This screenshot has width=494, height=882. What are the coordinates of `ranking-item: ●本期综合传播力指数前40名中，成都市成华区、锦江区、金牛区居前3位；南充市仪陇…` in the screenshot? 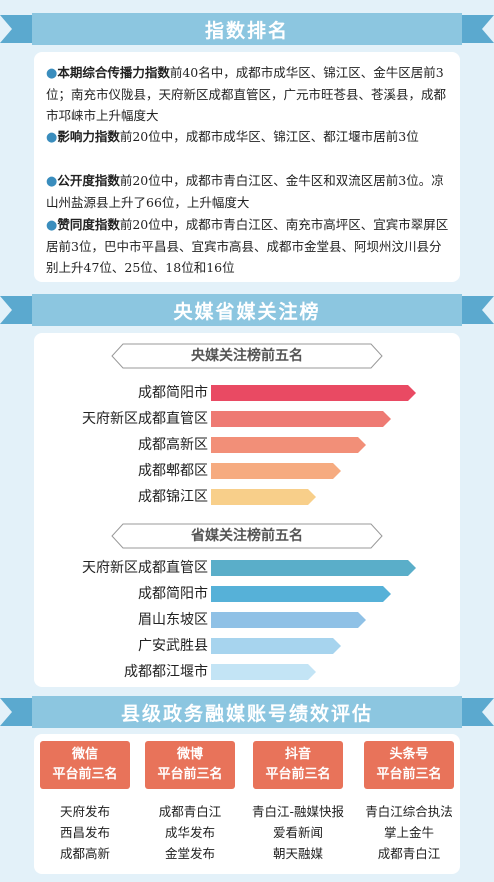 It's located at (246, 94).